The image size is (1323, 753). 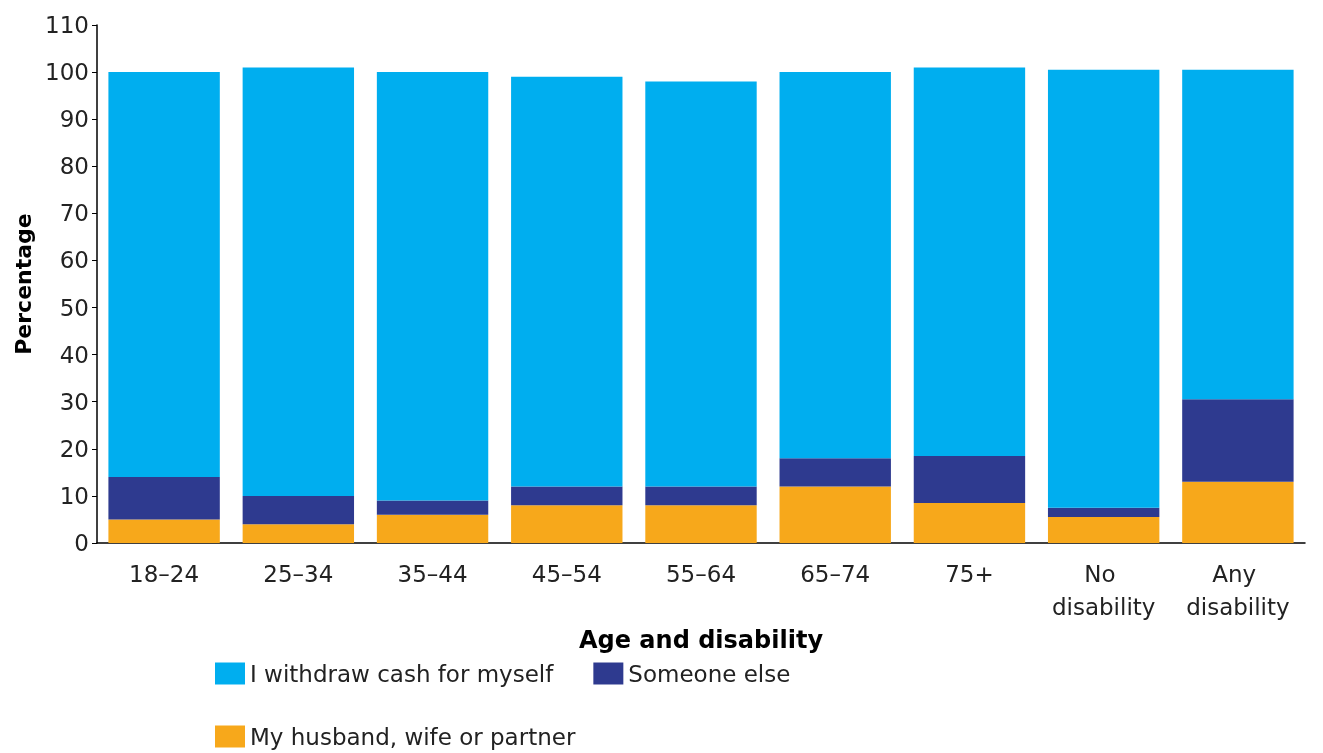 What do you see at coordinates (74, 401) in the screenshot?
I see `y-tick-label: 30` at bounding box center [74, 401].